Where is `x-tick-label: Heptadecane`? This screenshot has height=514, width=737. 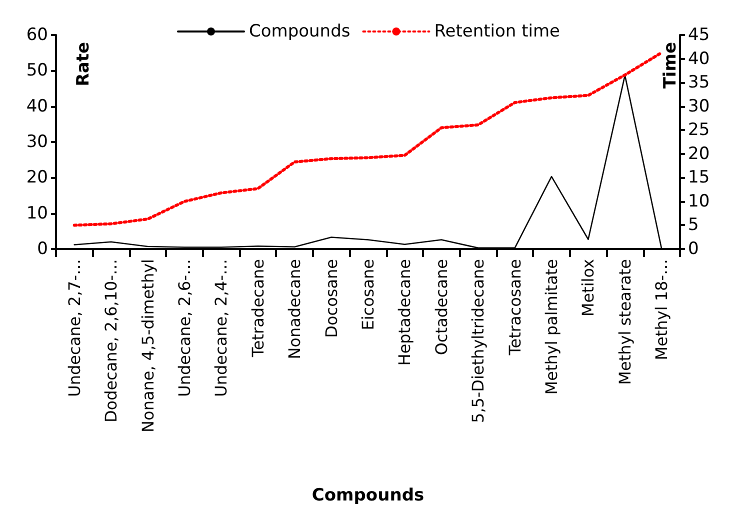 x-tick-label: Heptadecane is located at coordinates (404, 312).